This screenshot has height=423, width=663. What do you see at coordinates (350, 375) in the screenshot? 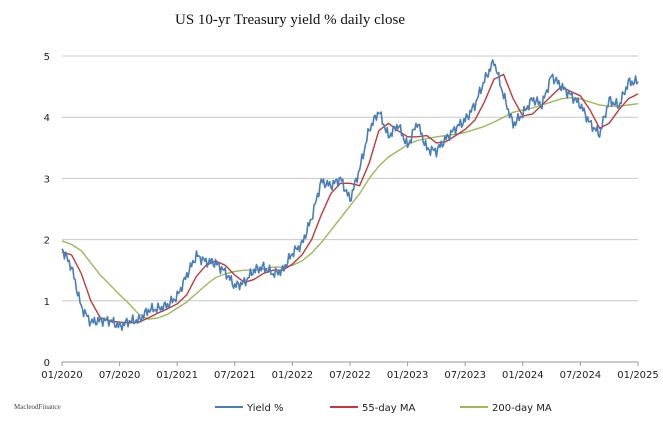
I see `x-tick-label: 07/2022` at bounding box center [350, 375].